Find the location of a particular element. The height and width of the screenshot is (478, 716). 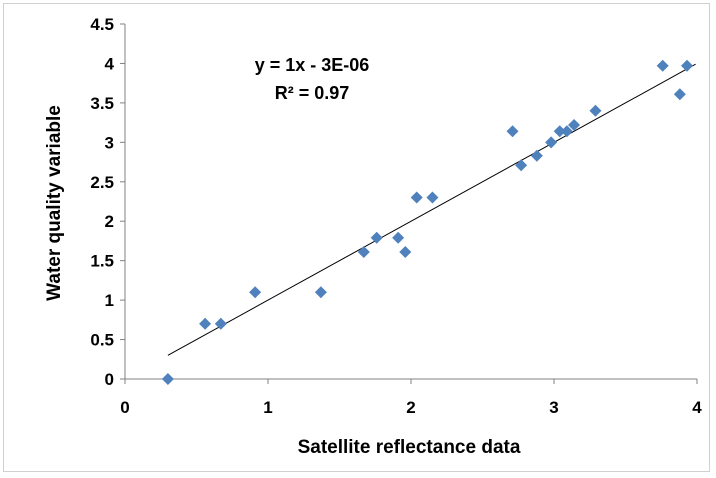

x-tick-label: 3 is located at coordinates (553, 407).